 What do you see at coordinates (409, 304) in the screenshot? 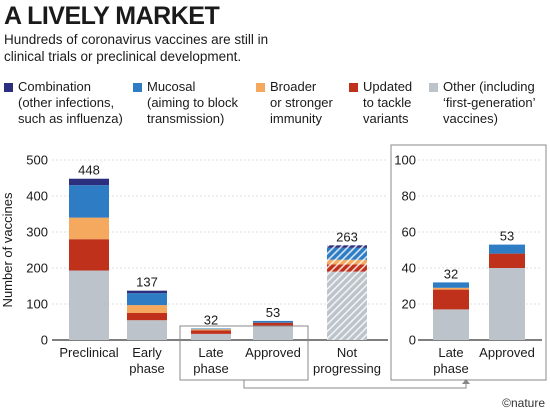
I see `zoom-y-tick-label: 20` at bounding box center [409, 304].